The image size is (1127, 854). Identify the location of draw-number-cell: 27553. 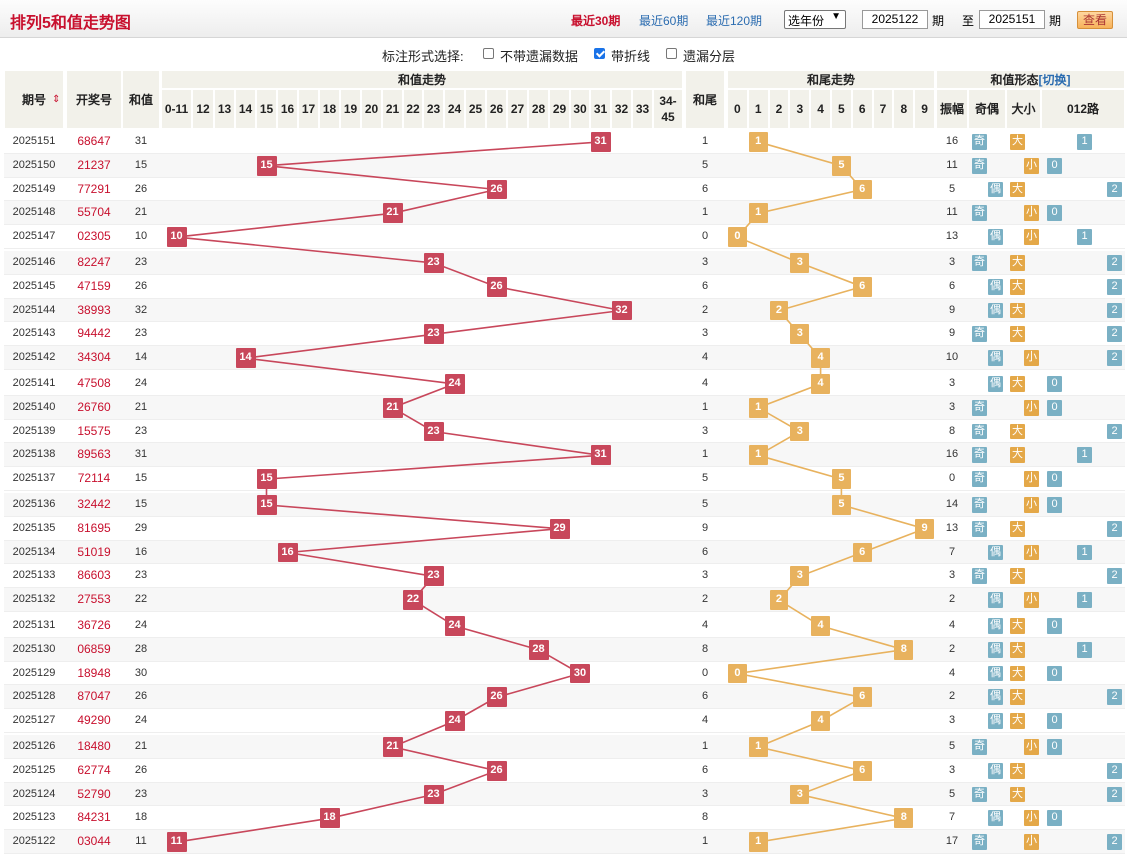
(94, 599).